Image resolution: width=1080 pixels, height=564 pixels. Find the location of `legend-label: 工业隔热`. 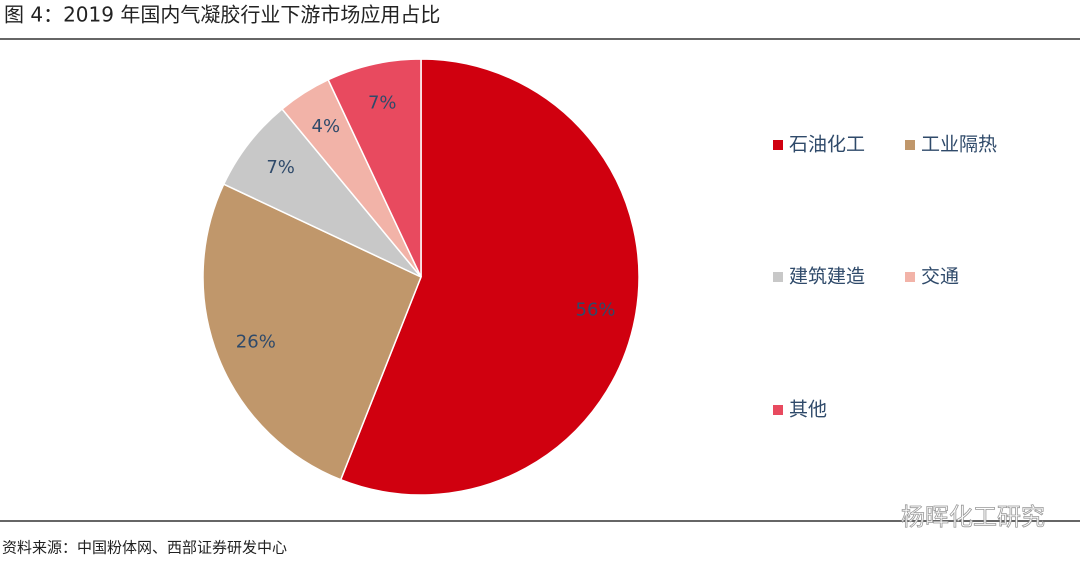

legend-label: 工业隔热 is located at coordinates (959, 145).